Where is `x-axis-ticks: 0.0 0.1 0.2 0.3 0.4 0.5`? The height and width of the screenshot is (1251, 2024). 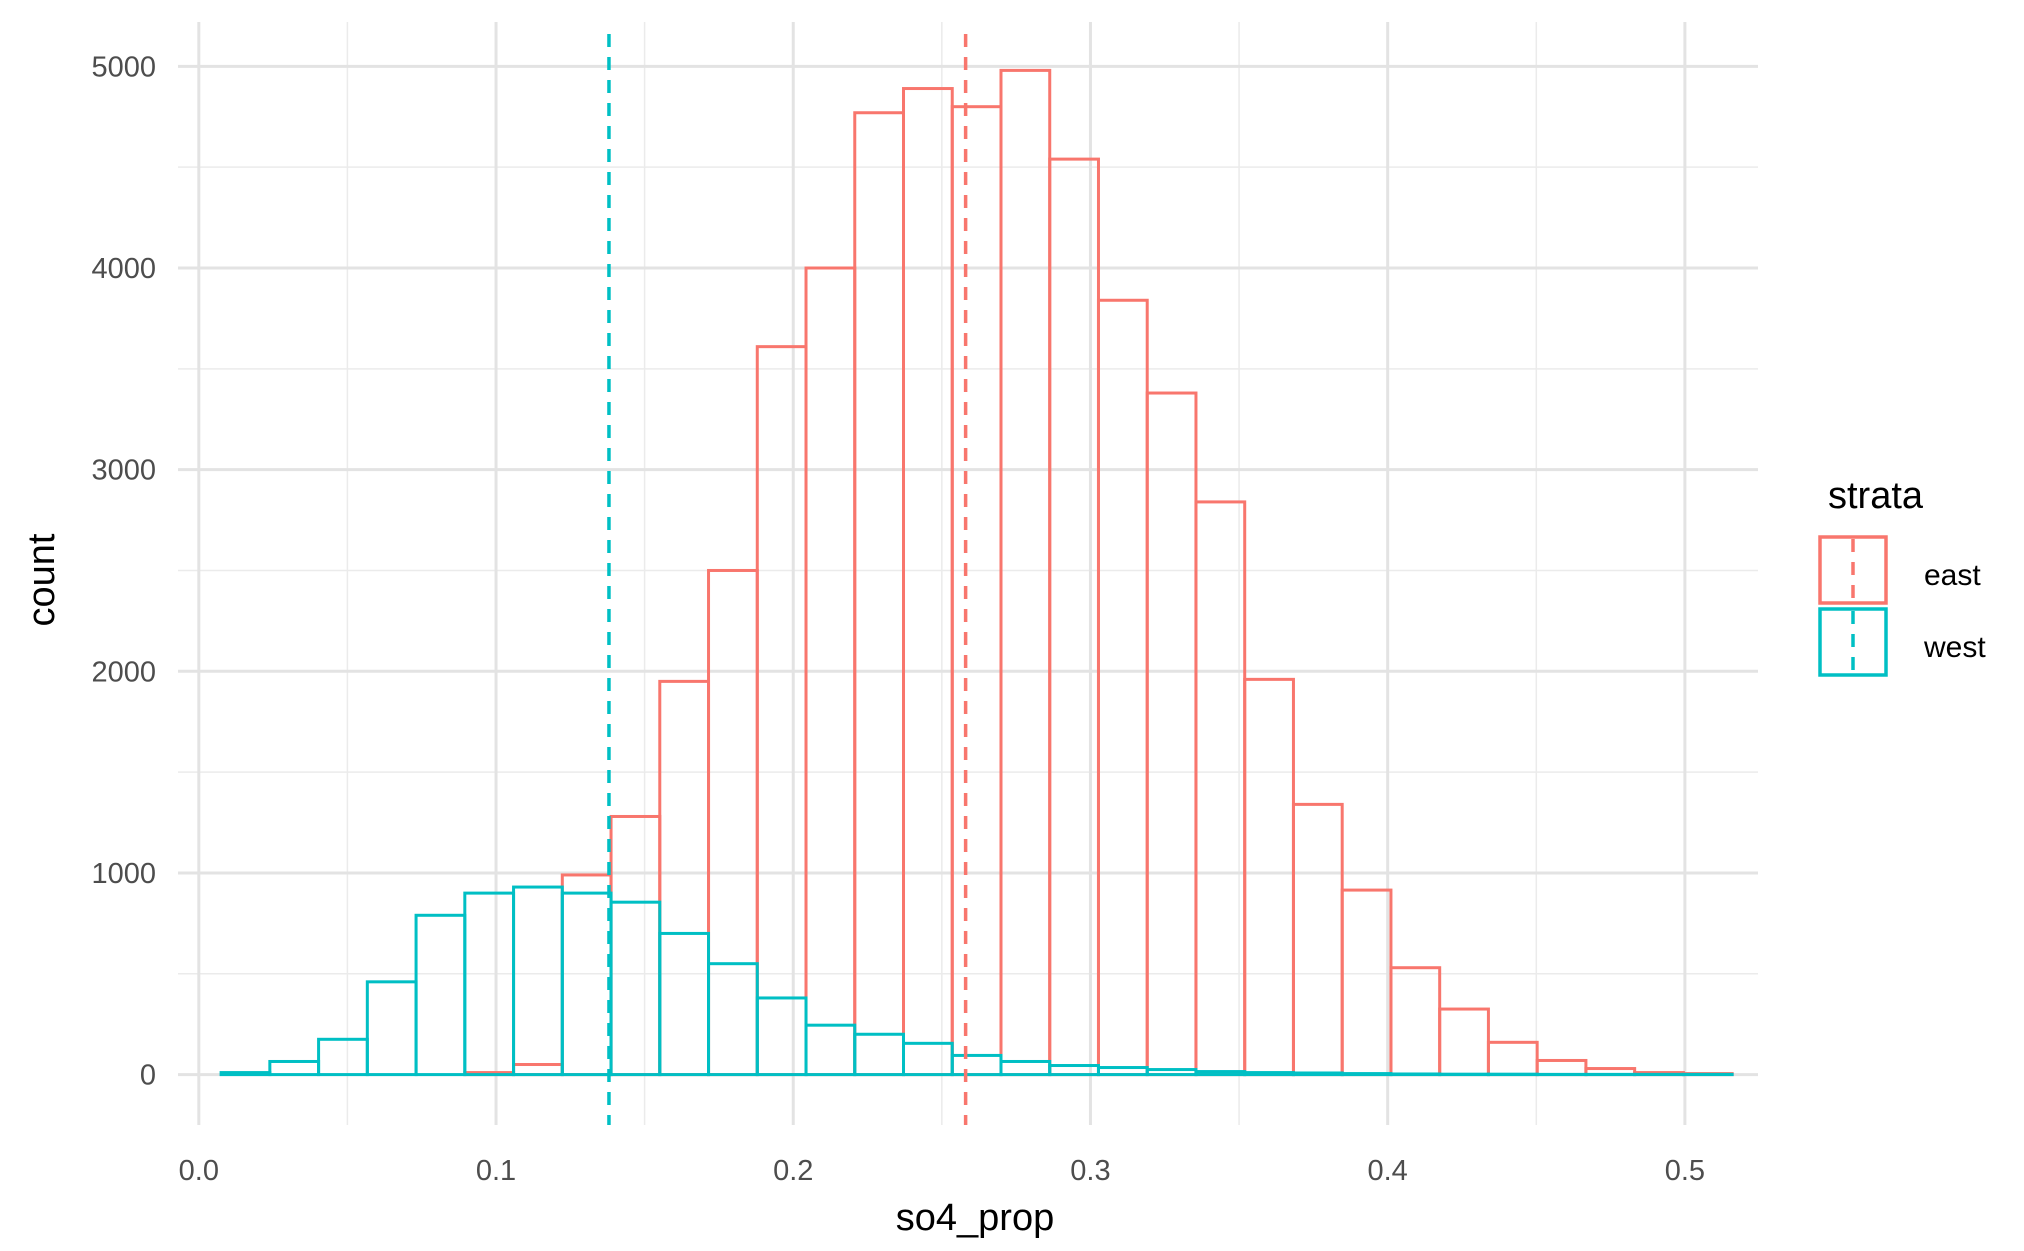
x-axis-ticks: 0.0 0.1 0.2 0.3 0.4 0.5 is located at coordinates (942, 1171).